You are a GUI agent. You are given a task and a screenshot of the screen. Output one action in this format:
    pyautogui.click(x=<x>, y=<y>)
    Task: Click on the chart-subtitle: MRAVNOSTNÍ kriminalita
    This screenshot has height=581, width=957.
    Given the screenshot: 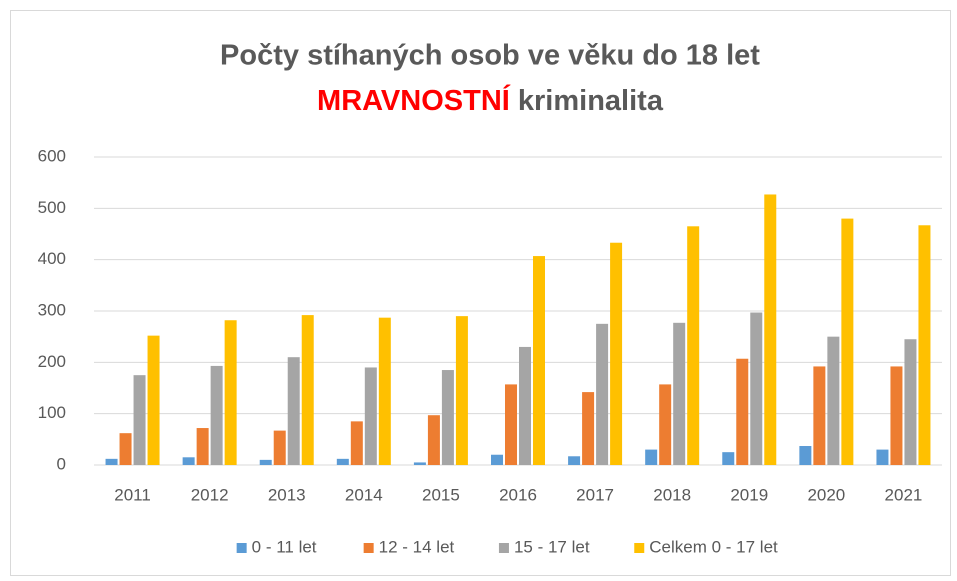 What is the action you would take?
    pyautogui.click(x=490, y=100)
    